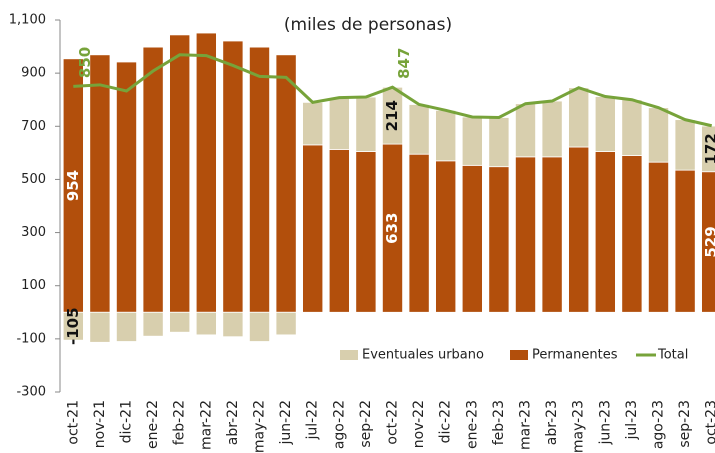 The height and width of the screenshot is (453, 715). I want to click on x-tick-label: oct-22, so click(393, 422).